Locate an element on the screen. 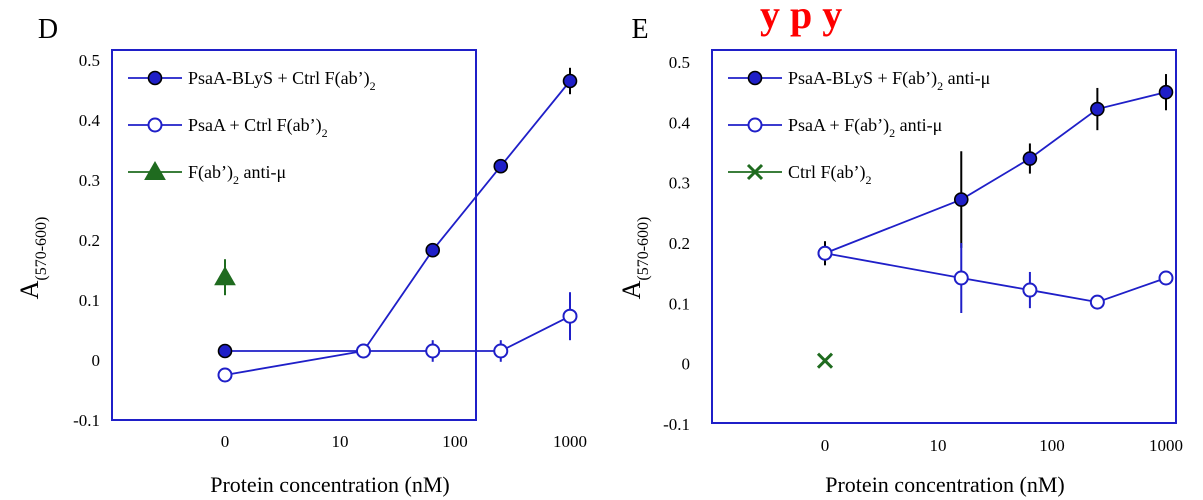  legend-label: F(ab’)2 anti-μ is located at coordinates (237, 174).